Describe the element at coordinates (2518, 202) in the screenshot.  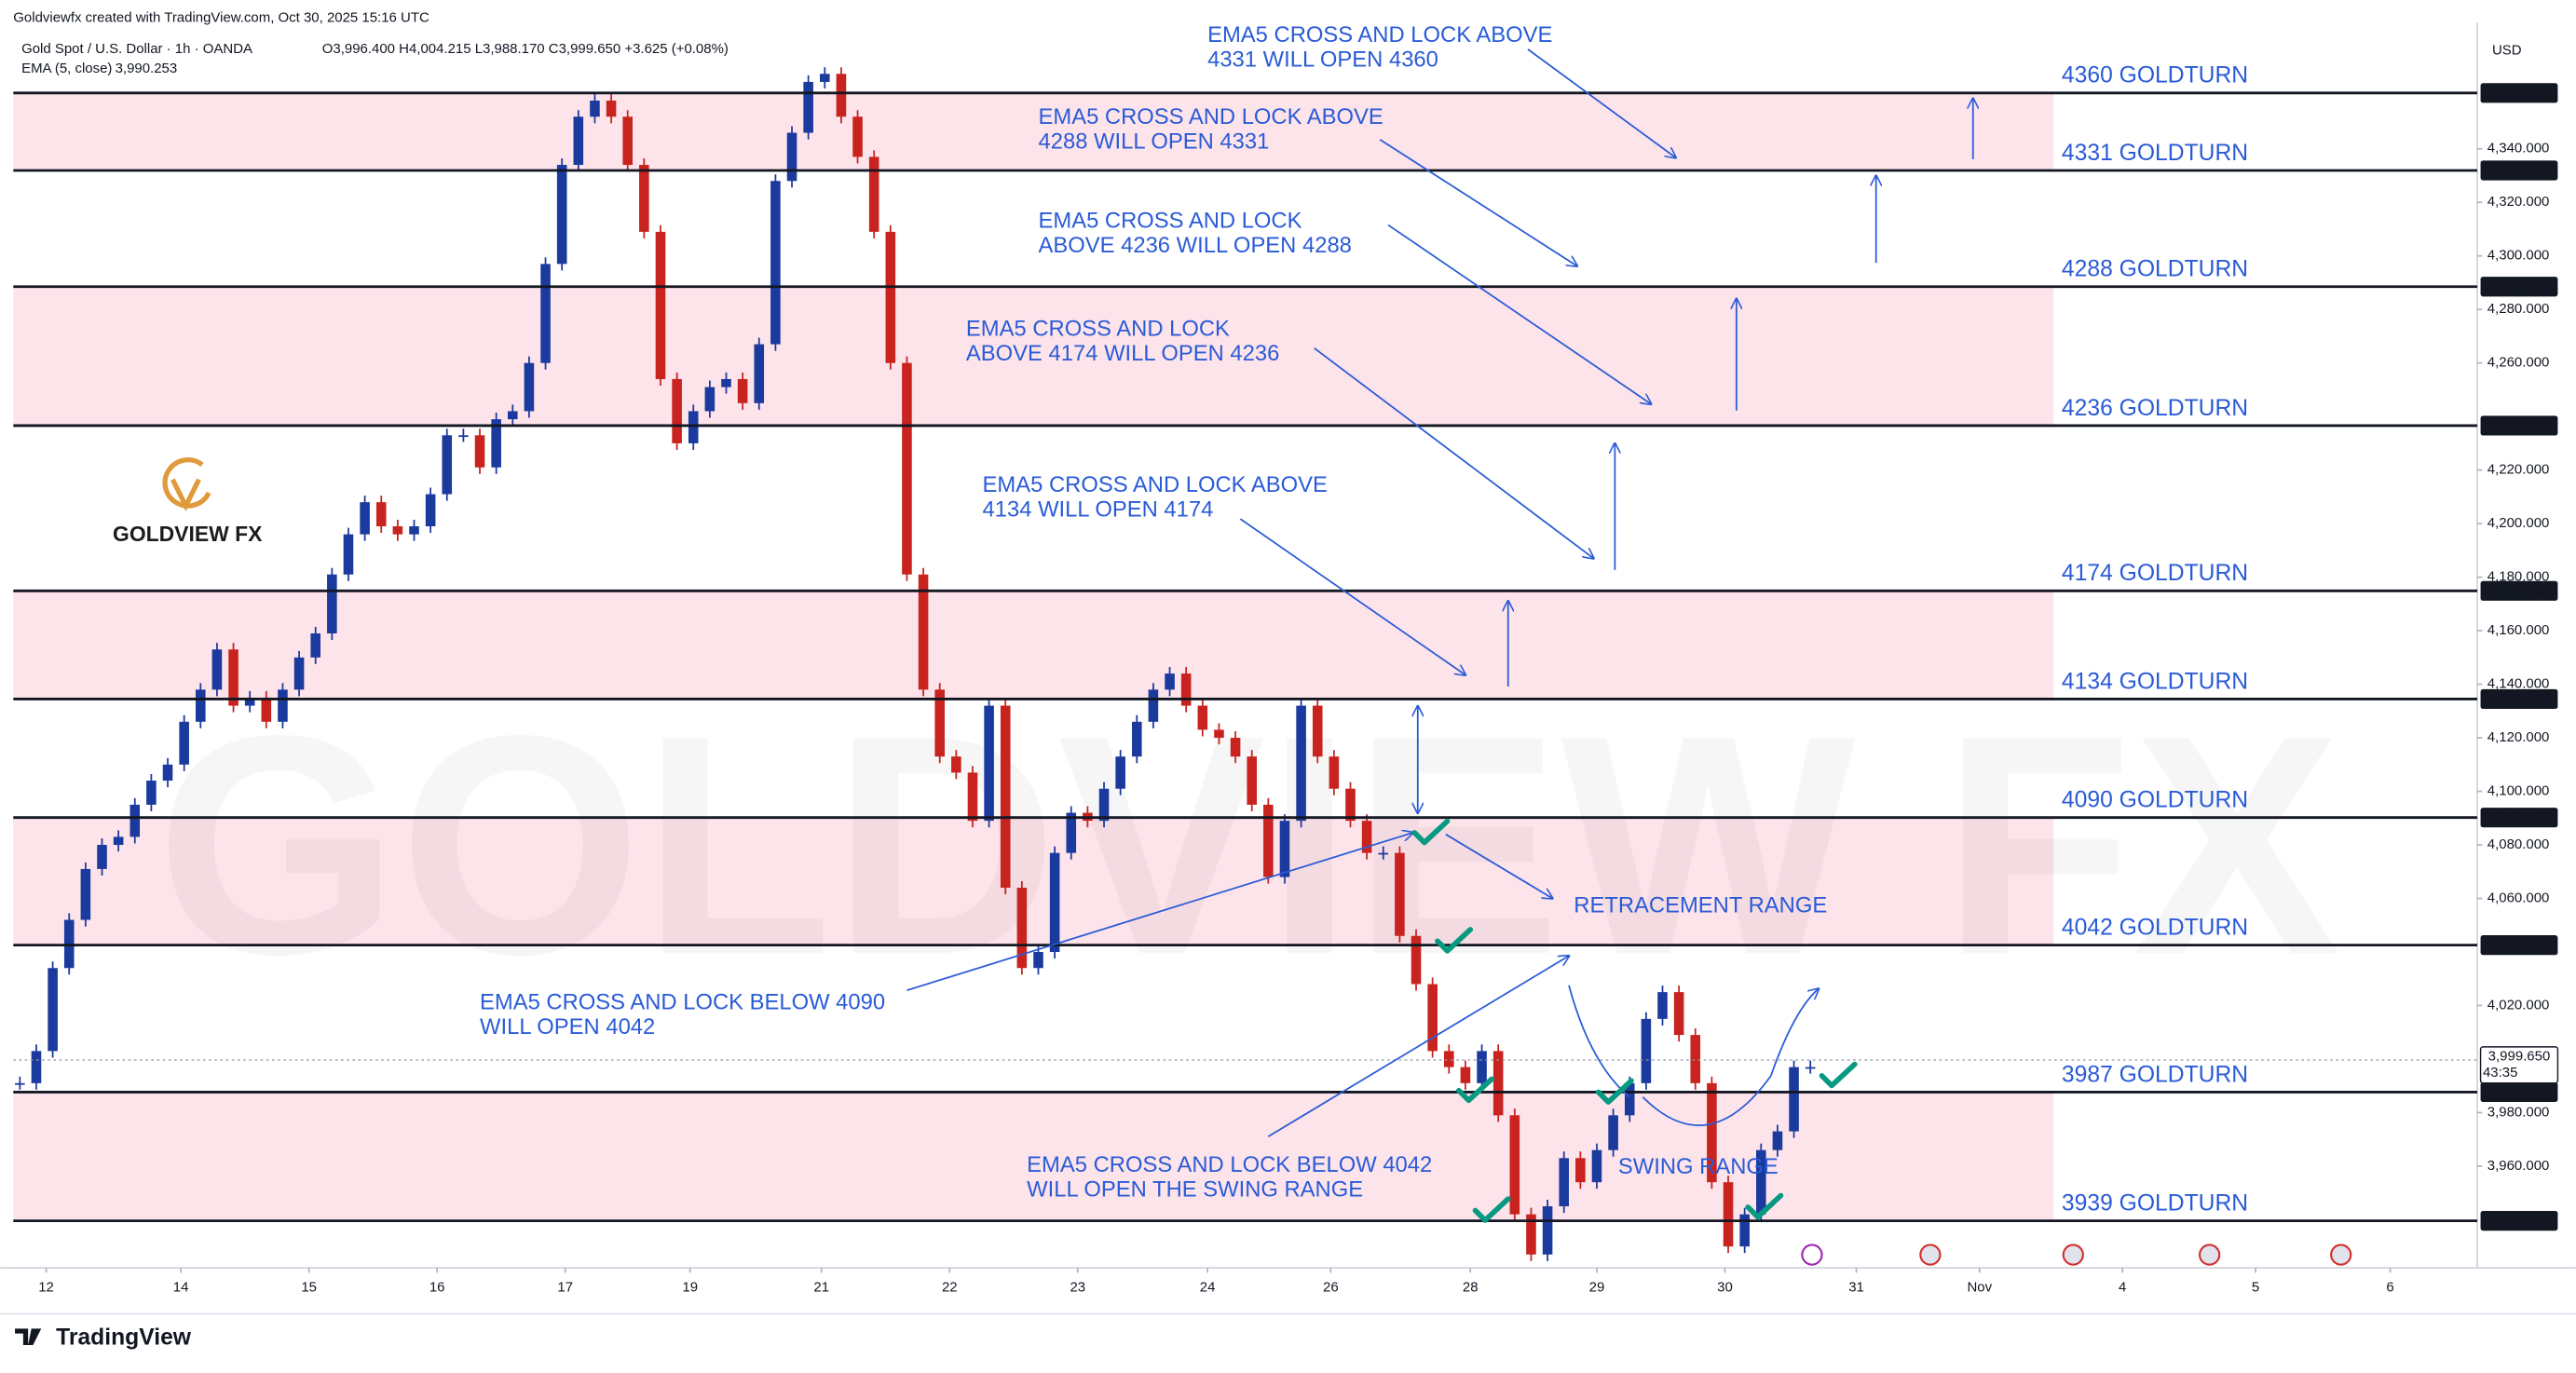
I see `y-tick-label: 4,320.000` at that location.